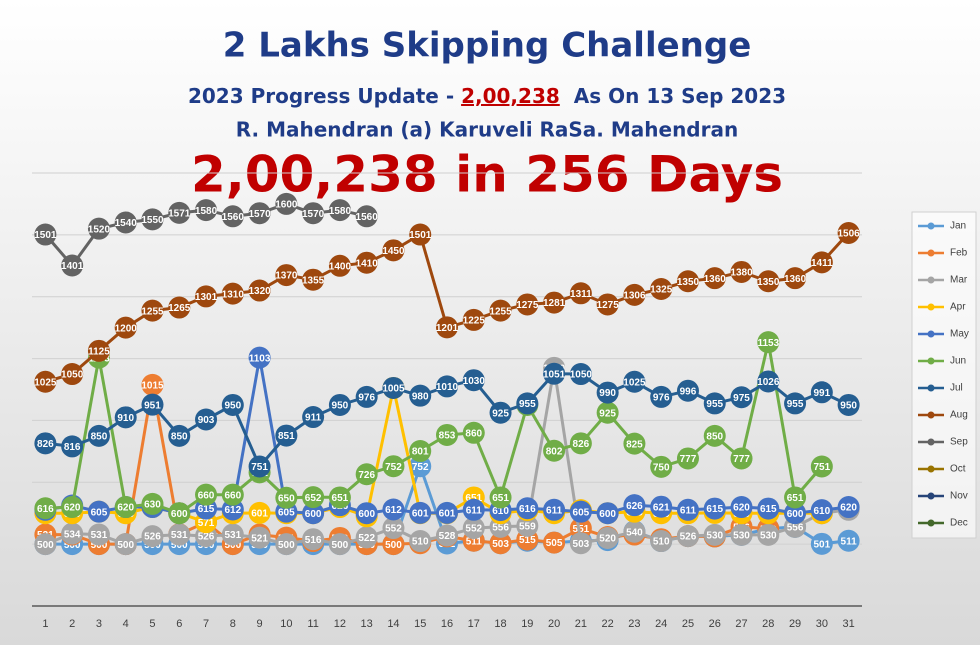 The height and width of the screenshot is (645, 980). What do you see at coordinates (340, 624) in the screenshot?
I see `x-tick-label: 12` at bounding box center [340, 624].